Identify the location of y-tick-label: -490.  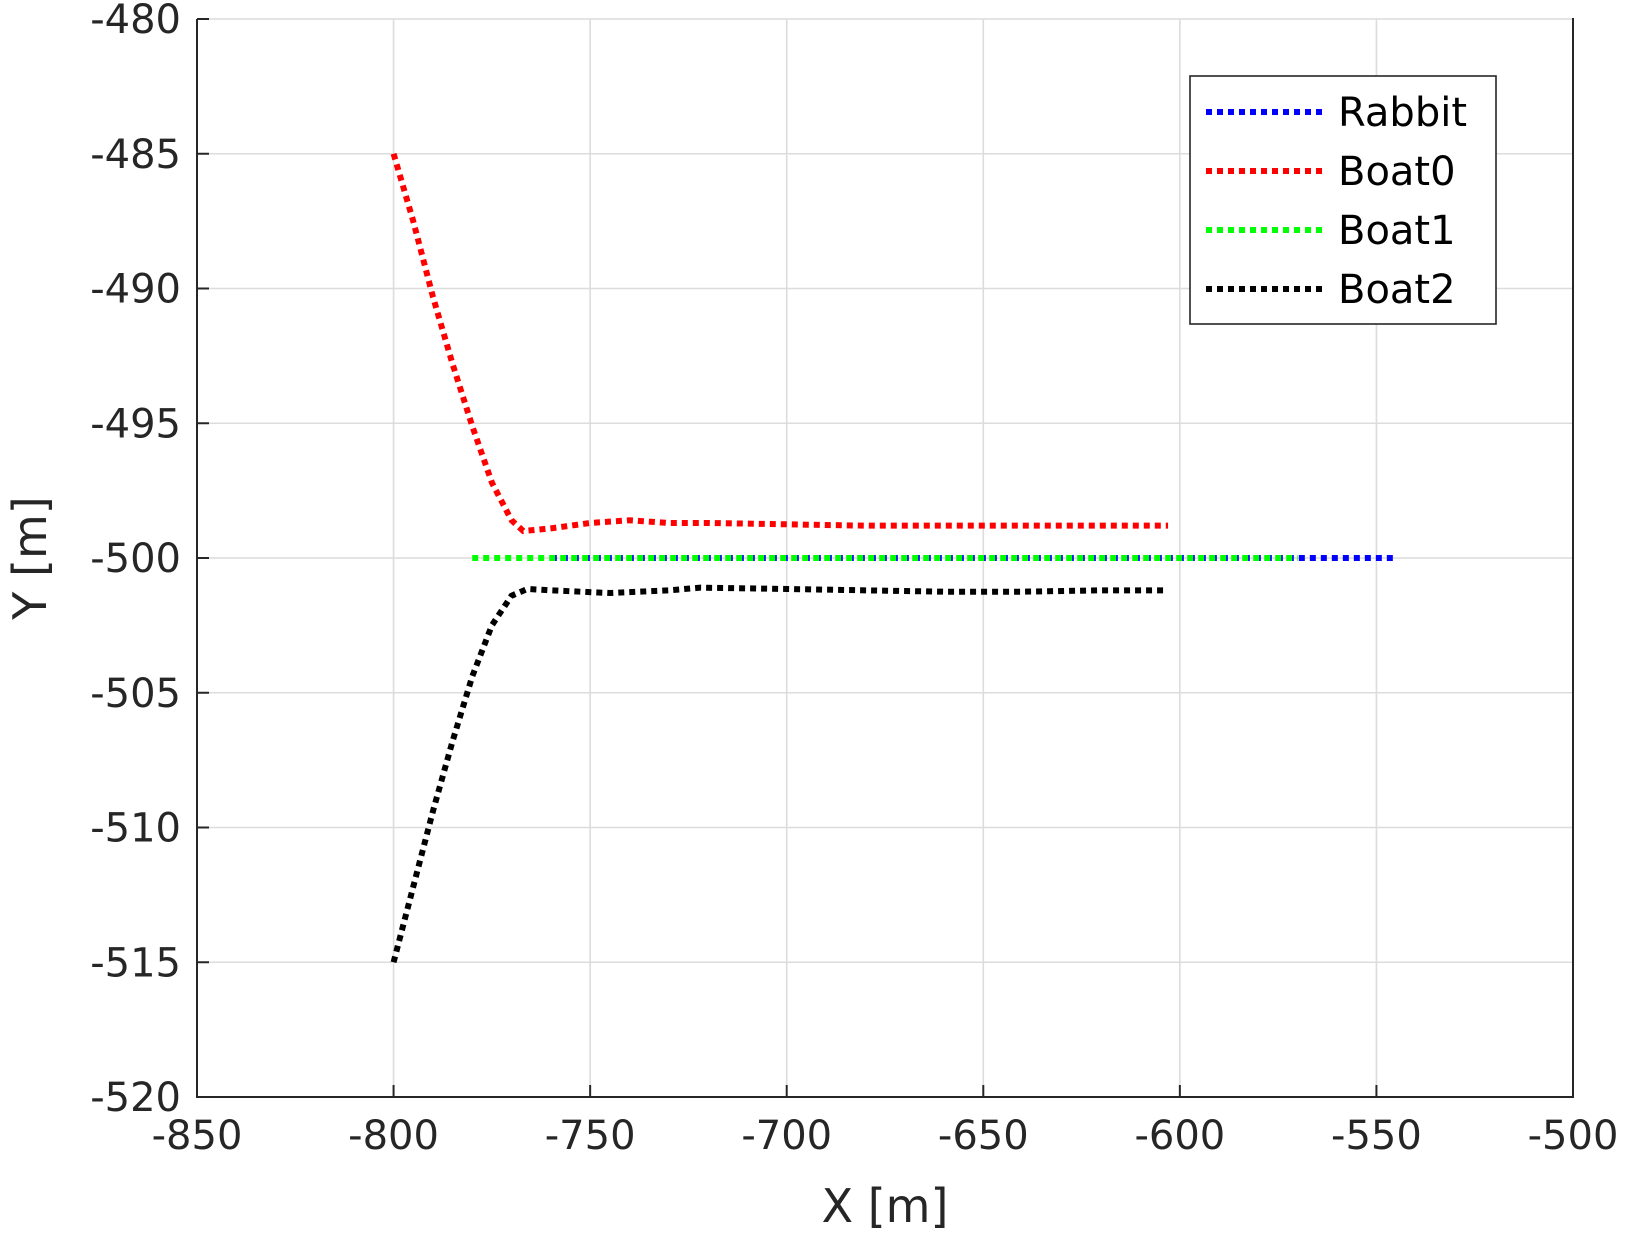
(135, 290).